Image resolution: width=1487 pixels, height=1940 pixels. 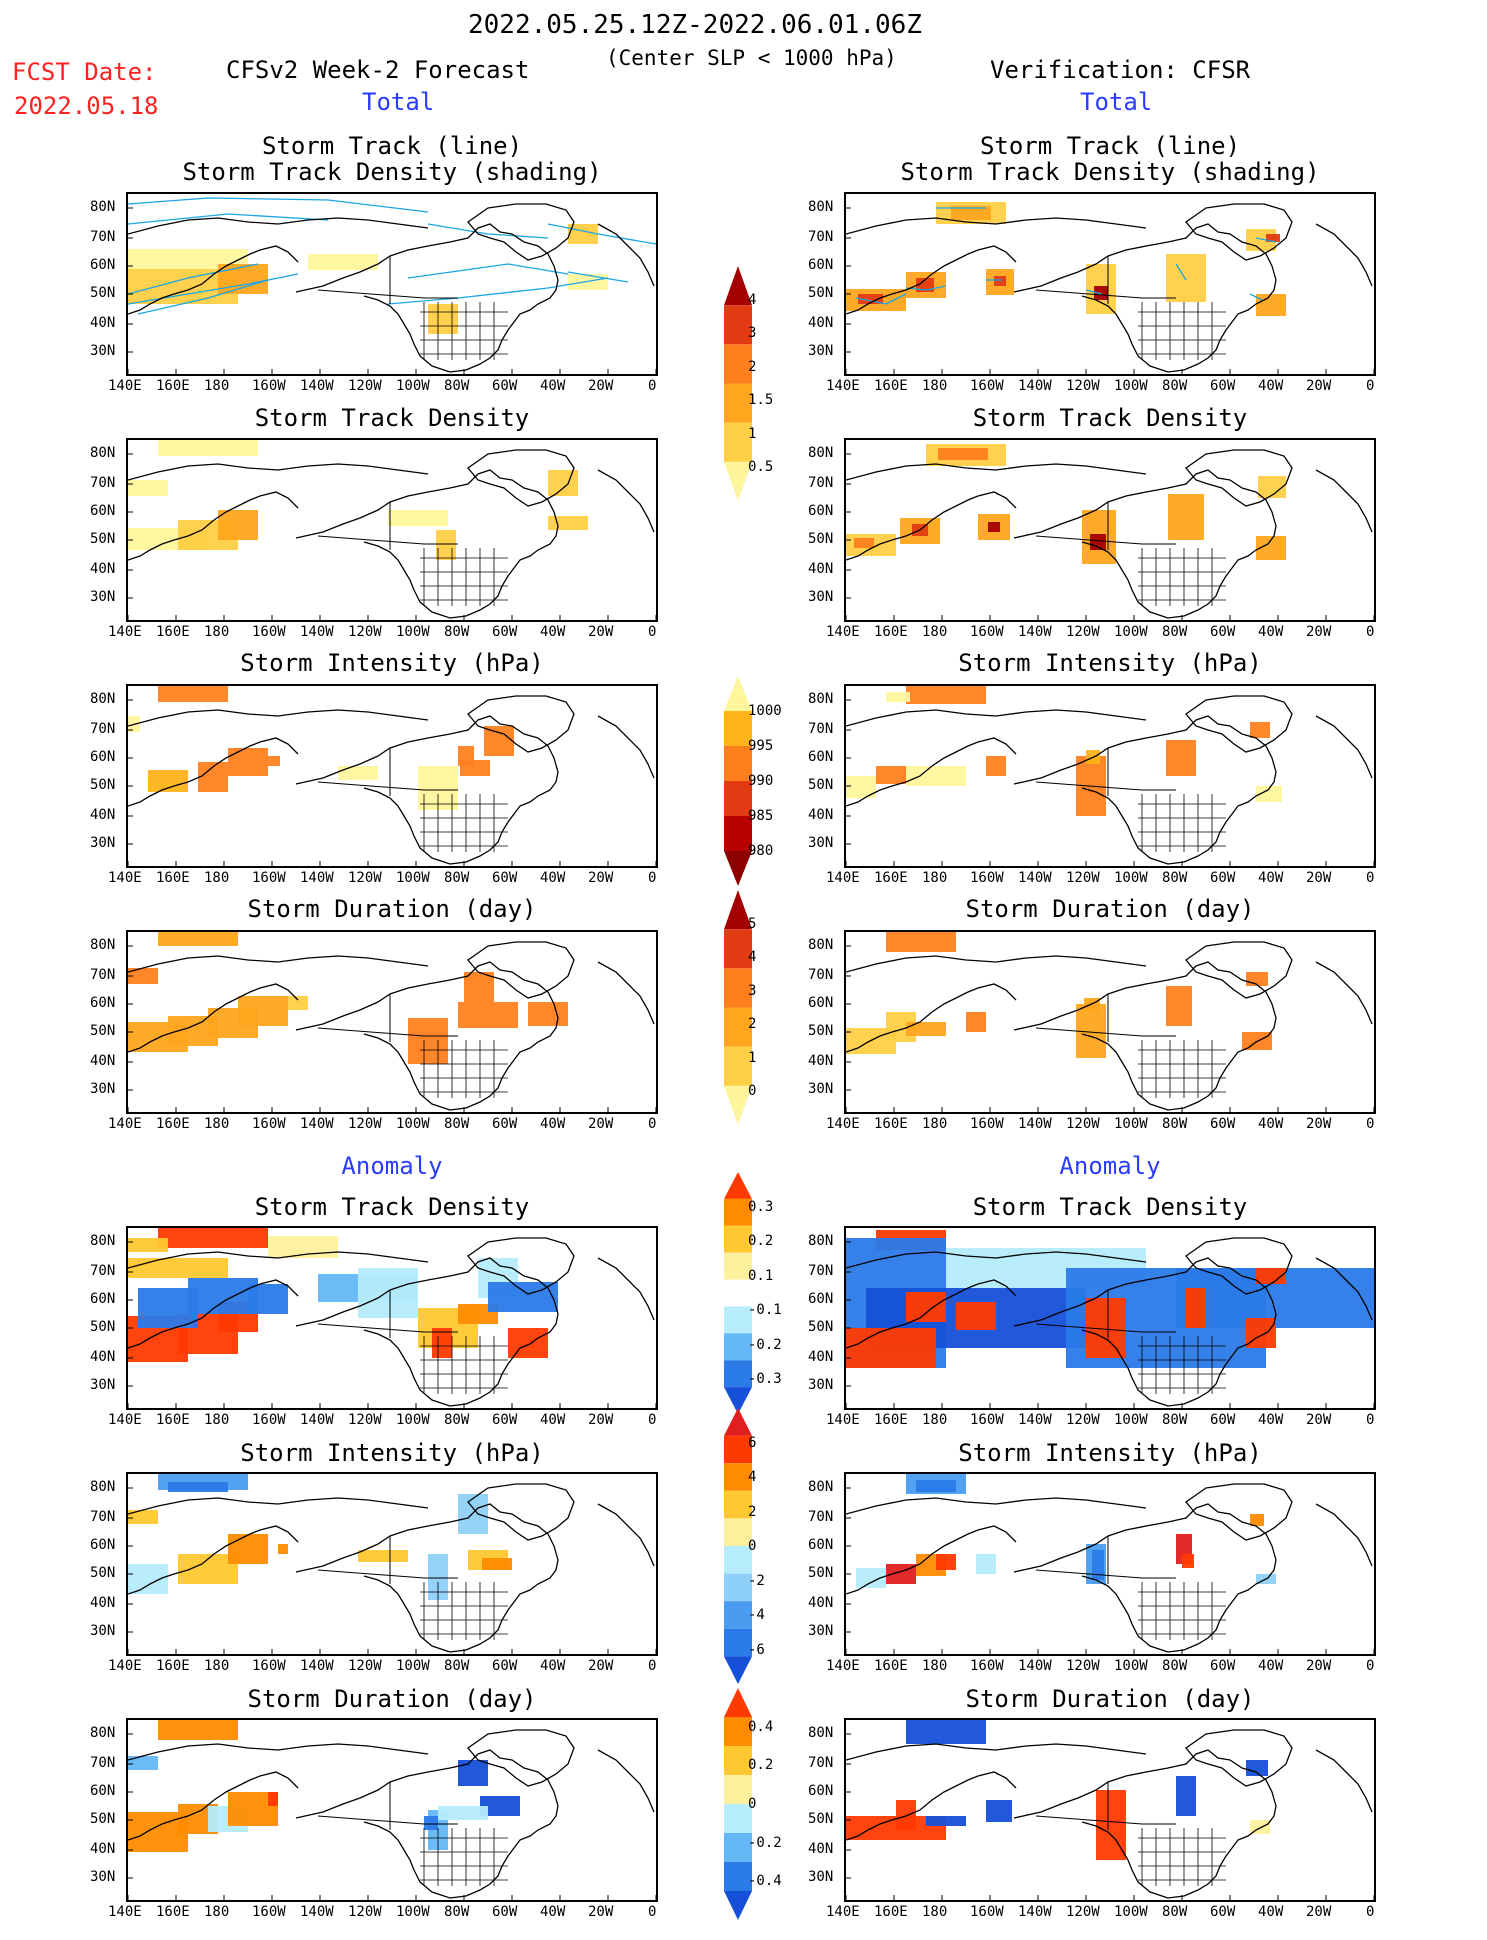 What do you see at coordinates (752, 990) in the screenshot?
I see `colorbar-label: 3` at bounding box center [752, 990].